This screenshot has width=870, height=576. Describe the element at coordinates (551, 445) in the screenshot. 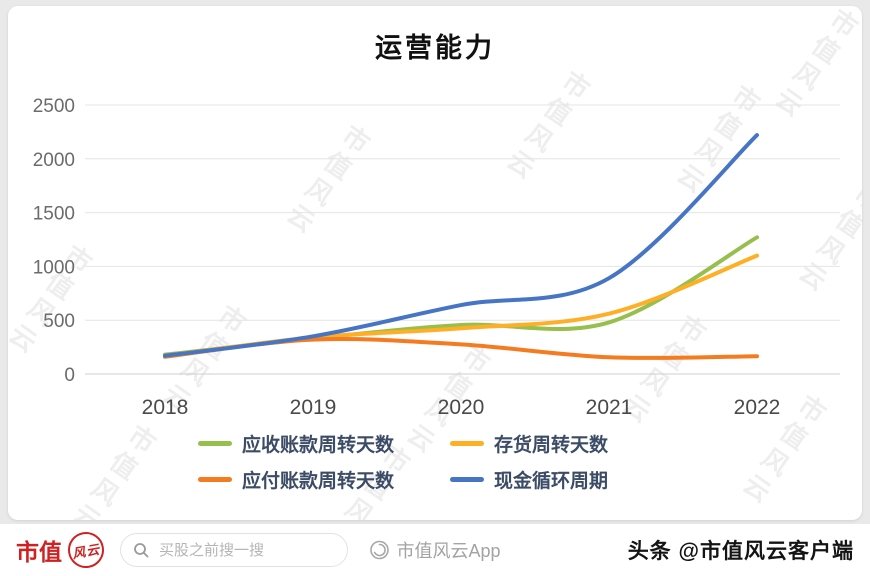

I see `legend-label: 存货周转天数` at that location.